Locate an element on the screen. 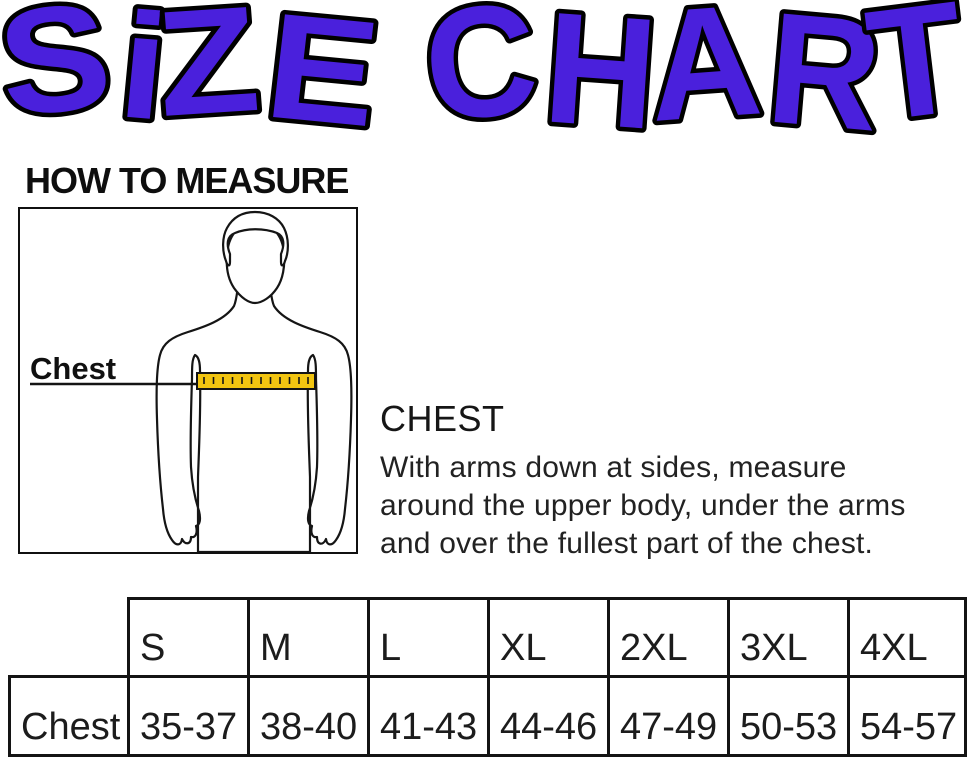  size-column-header: 3XL is located at coordinates (787, 637).